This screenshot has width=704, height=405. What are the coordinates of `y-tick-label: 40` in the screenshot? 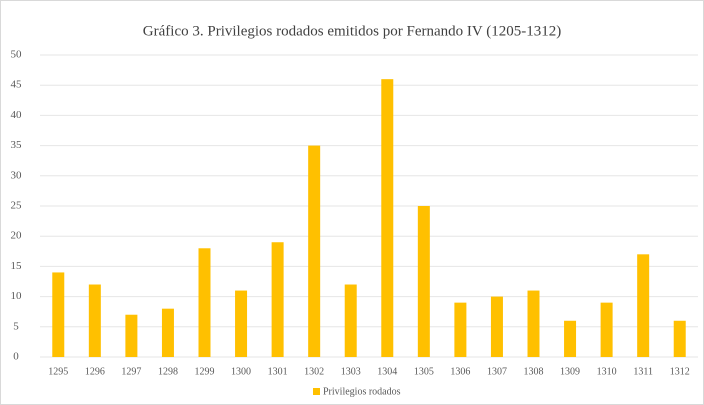 It's located at (17, 115).